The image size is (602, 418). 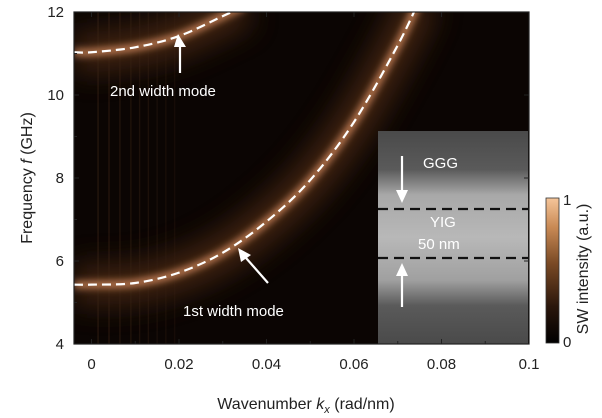 I want to click on colorbar-min-label: 0, so click(x=567, y=342).